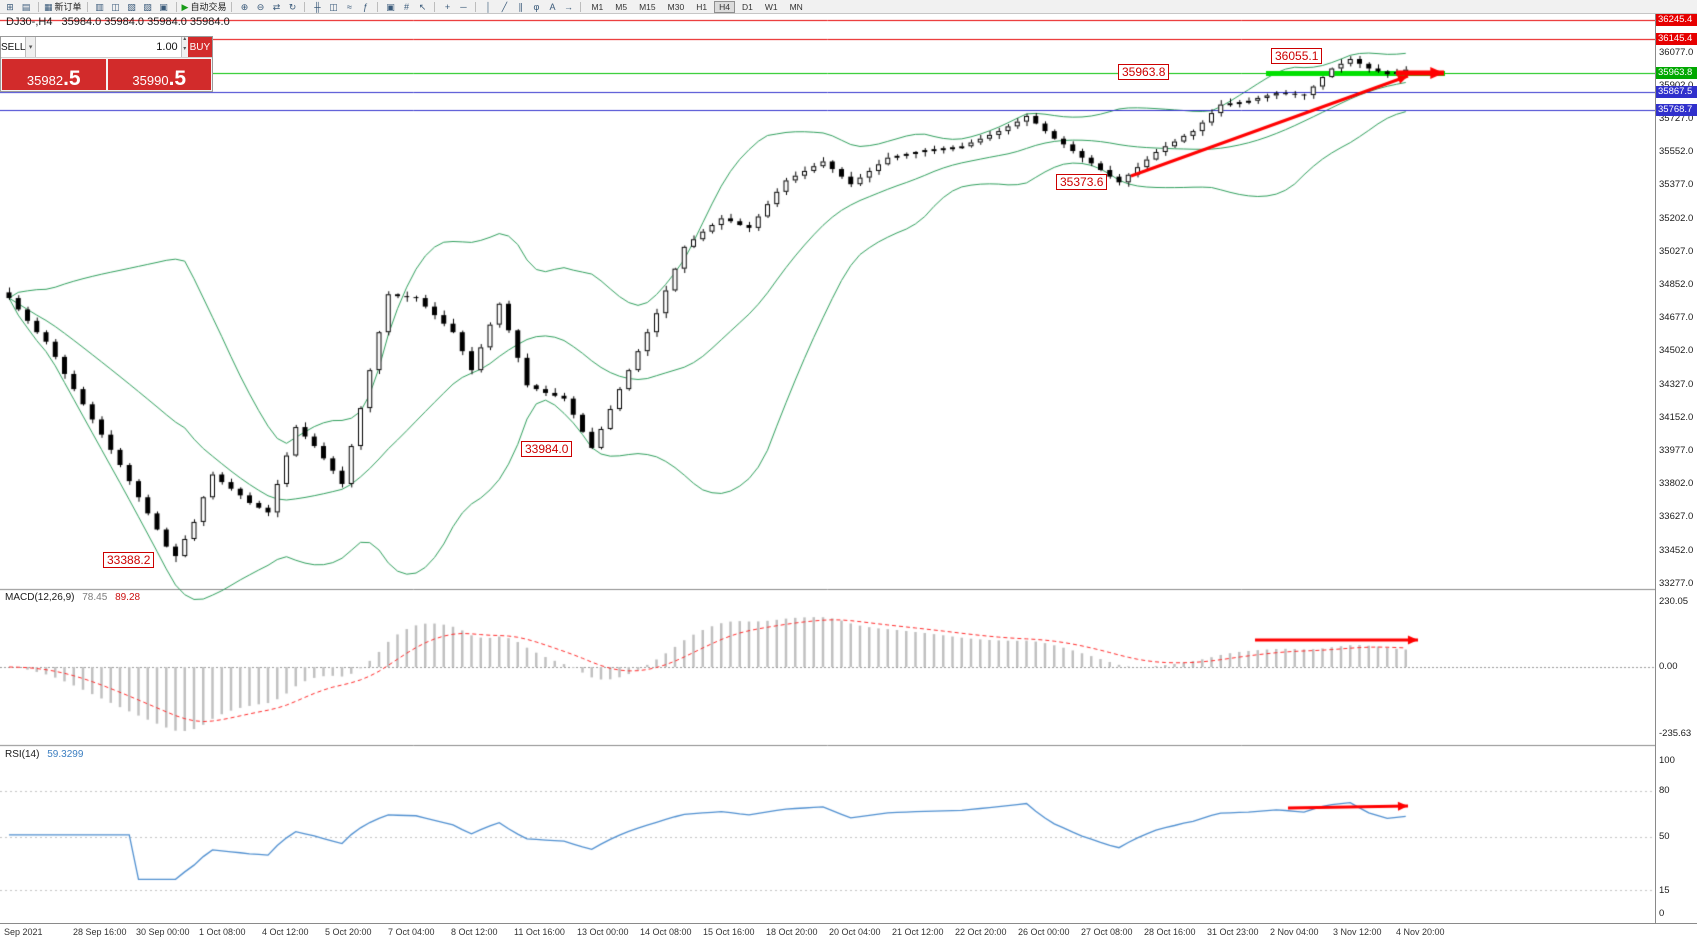  What do you see at coordinates (792, 932) in the screenshot?
I see `time-tick-label: 18 Oct 20:00` at bounding box center [792, 932].